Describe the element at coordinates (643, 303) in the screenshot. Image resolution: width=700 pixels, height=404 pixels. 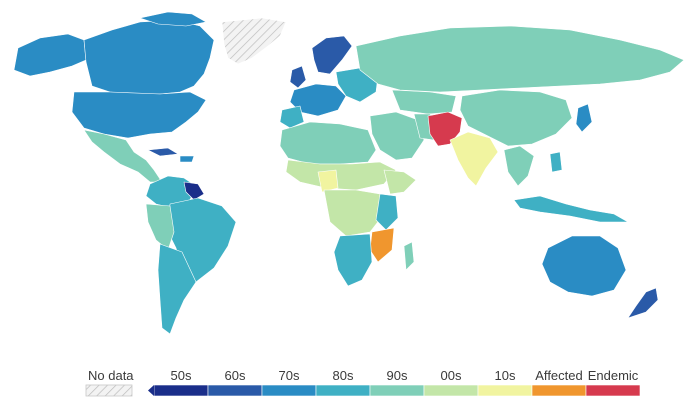
I see `region-new-zealand` at that location.